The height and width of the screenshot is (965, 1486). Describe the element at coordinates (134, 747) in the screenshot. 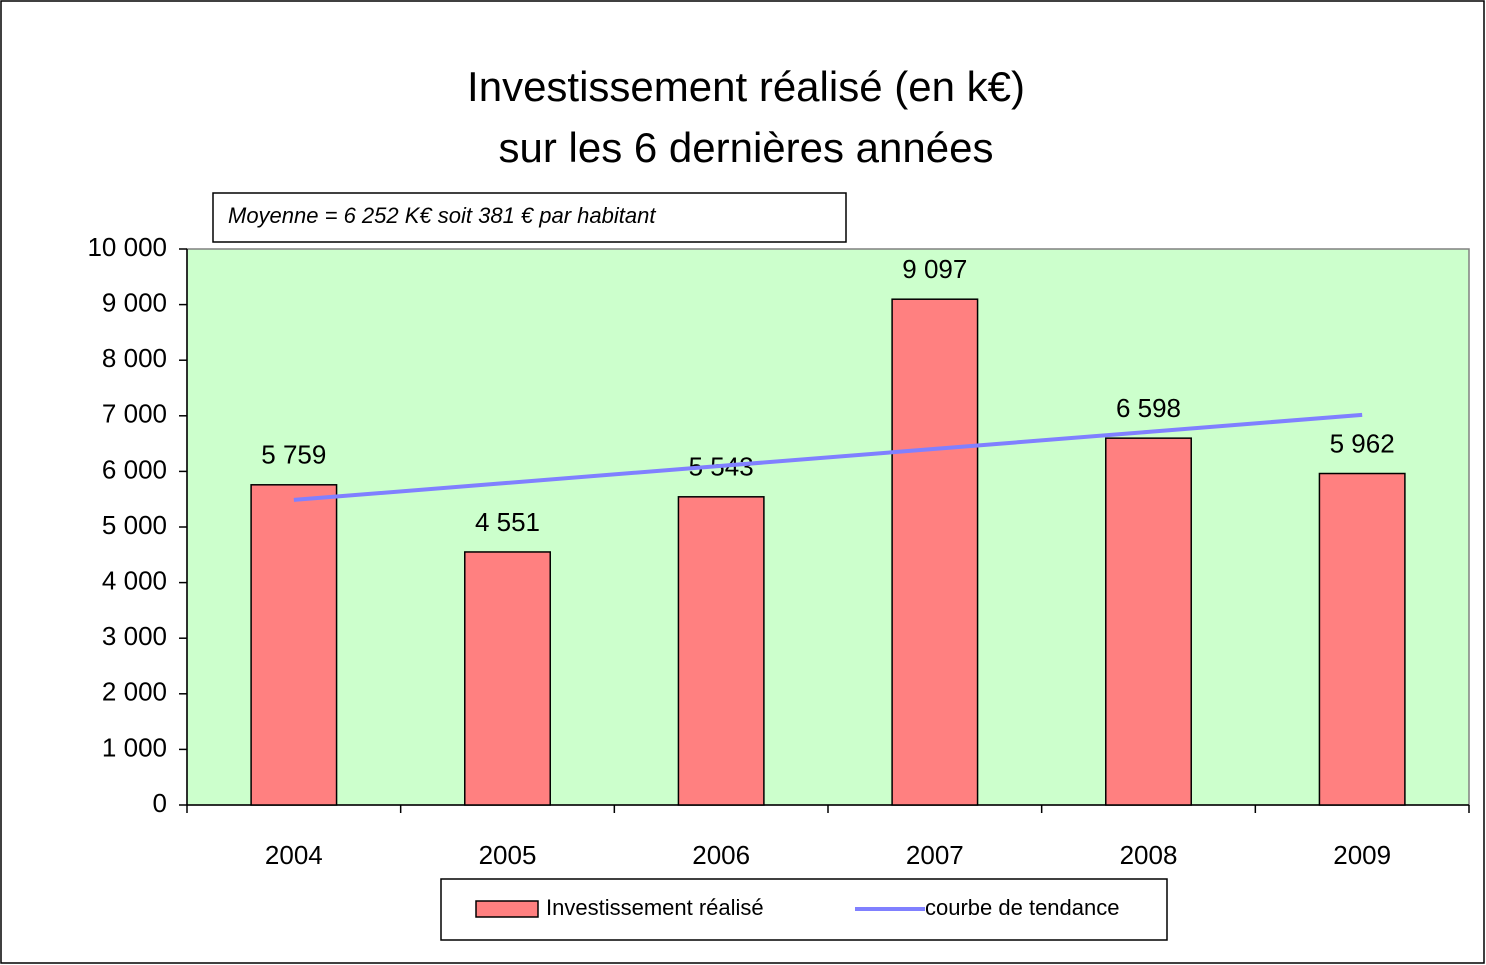

I see `y-tick-label: 1 000` at that location.